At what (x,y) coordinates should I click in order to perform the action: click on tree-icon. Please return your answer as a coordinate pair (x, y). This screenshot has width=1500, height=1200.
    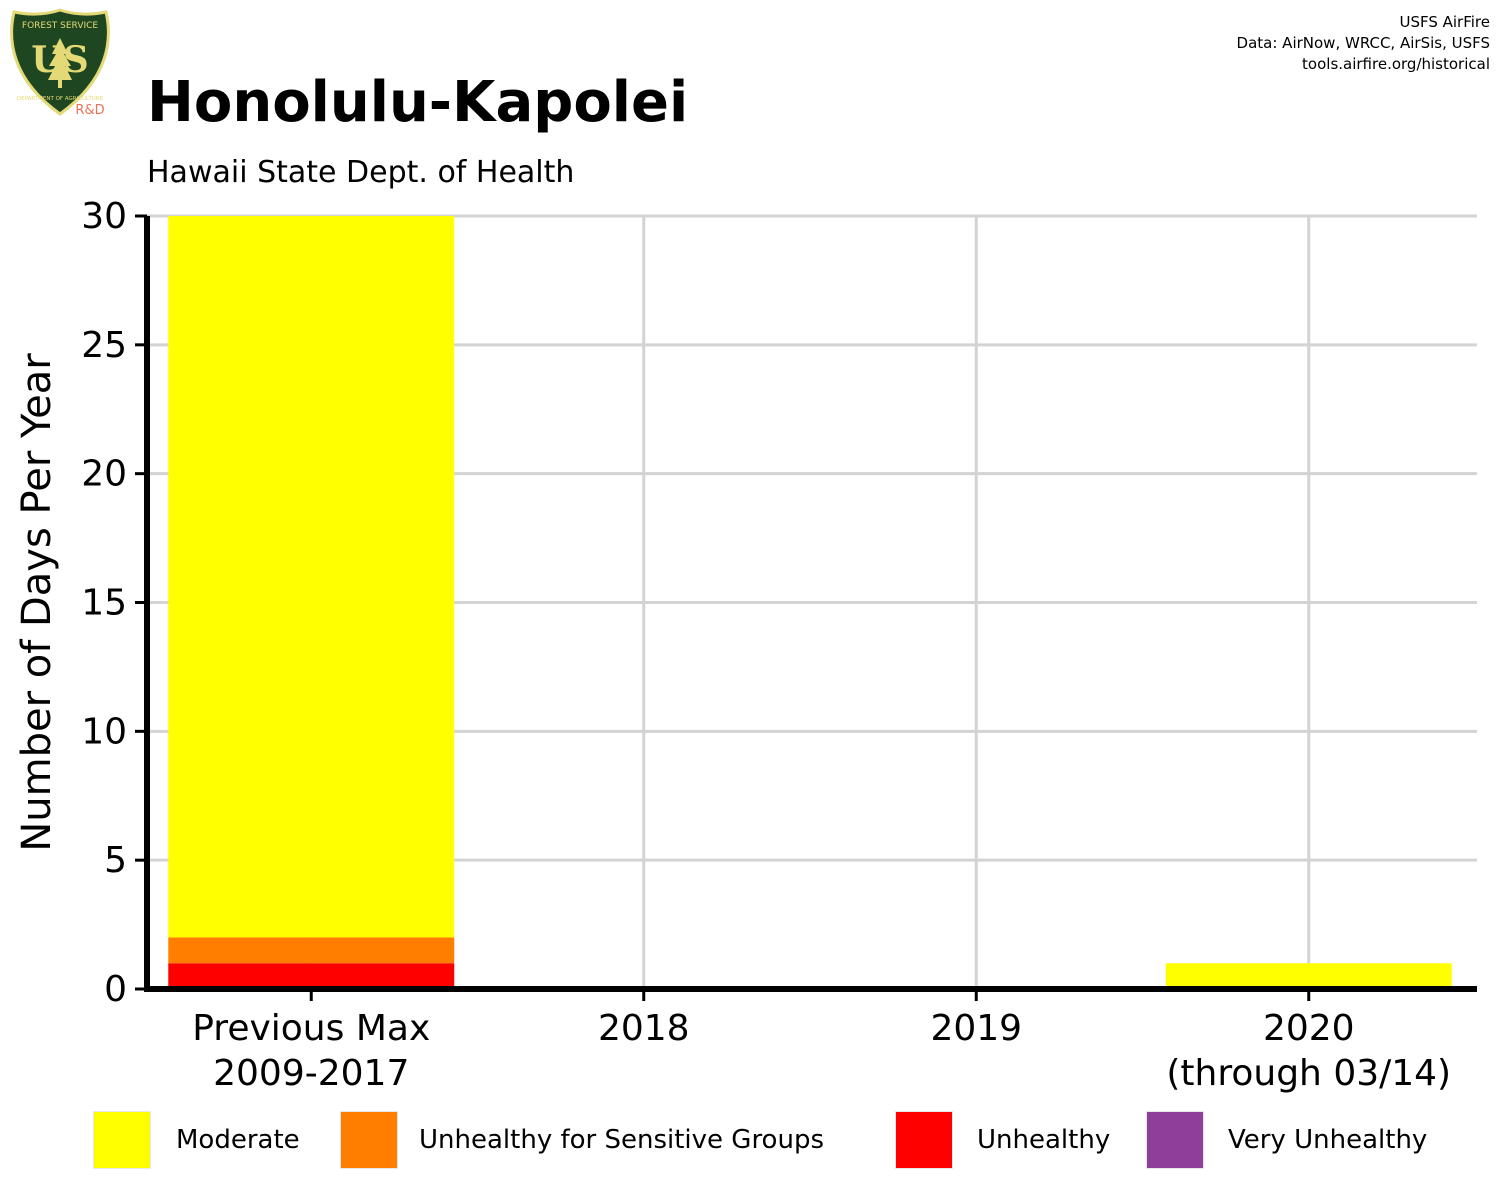
    Looking at the image, I should click on (60, 59).